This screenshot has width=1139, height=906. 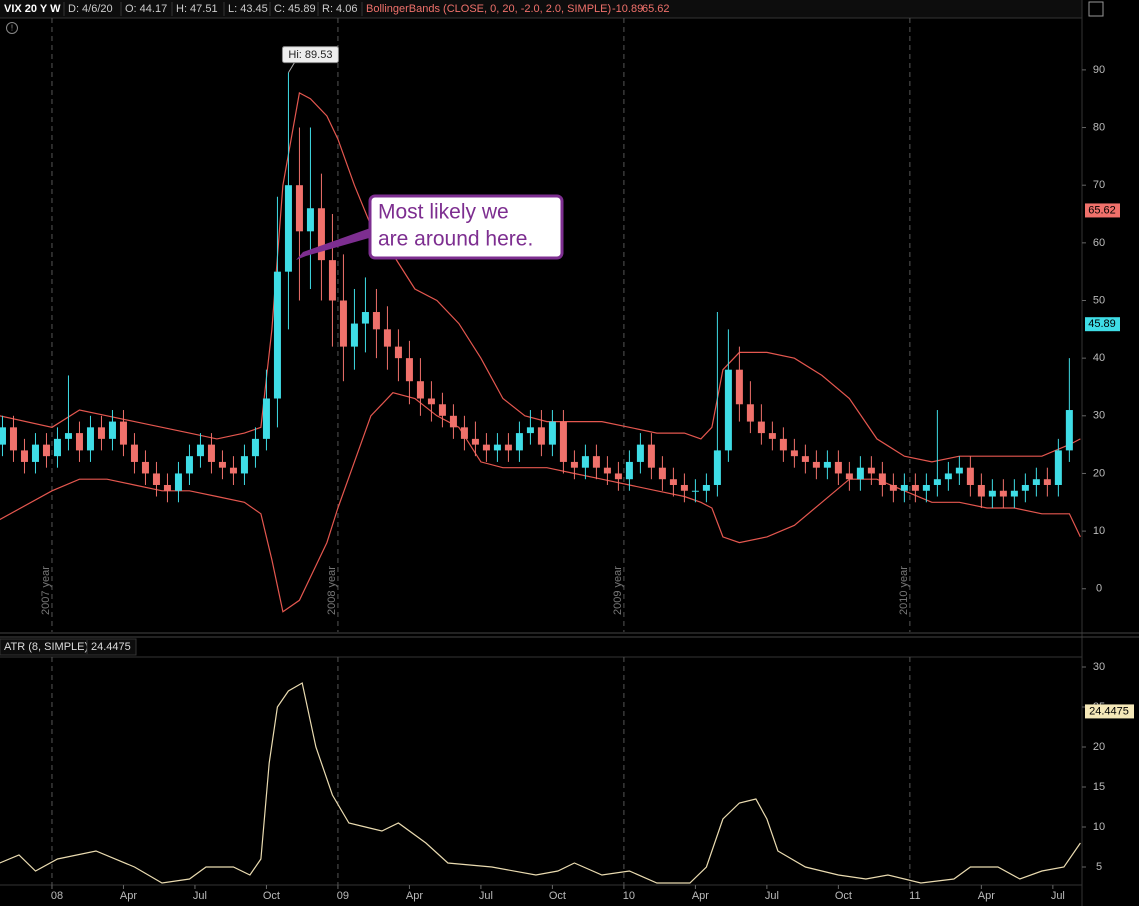 I want to click on y-tick-label: 5, so click(x=1099, y=867).